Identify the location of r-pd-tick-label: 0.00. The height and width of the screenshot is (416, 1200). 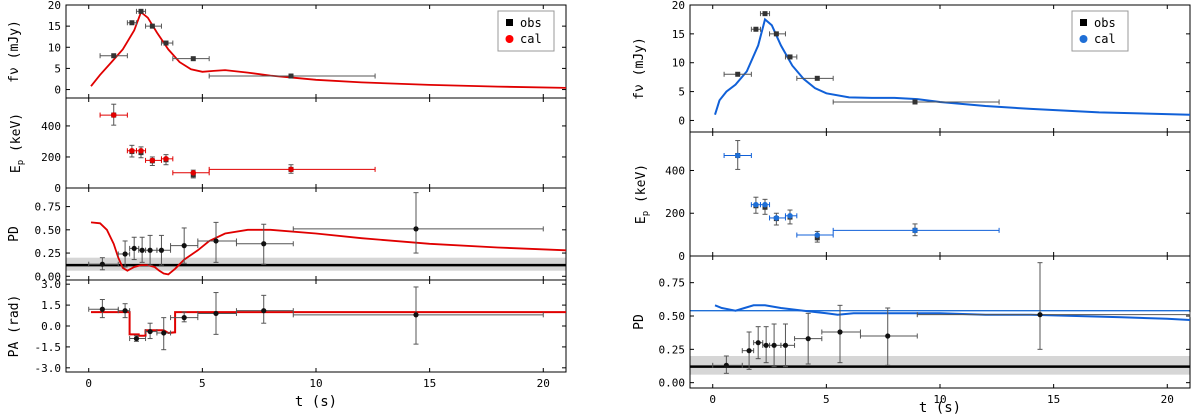
(672, 383).